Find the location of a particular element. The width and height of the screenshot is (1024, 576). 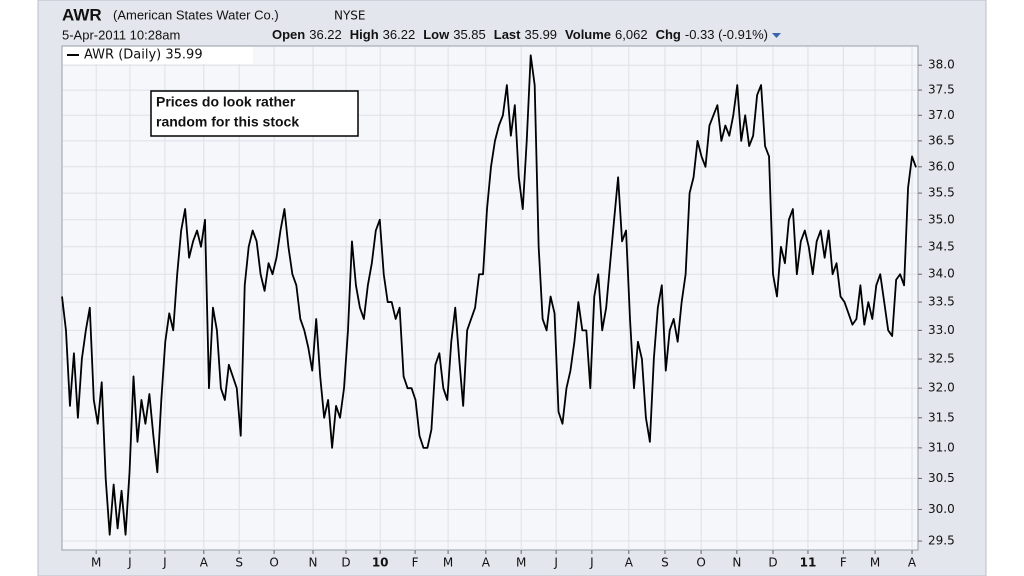

annotation-box is located at coordinates (254, 113).